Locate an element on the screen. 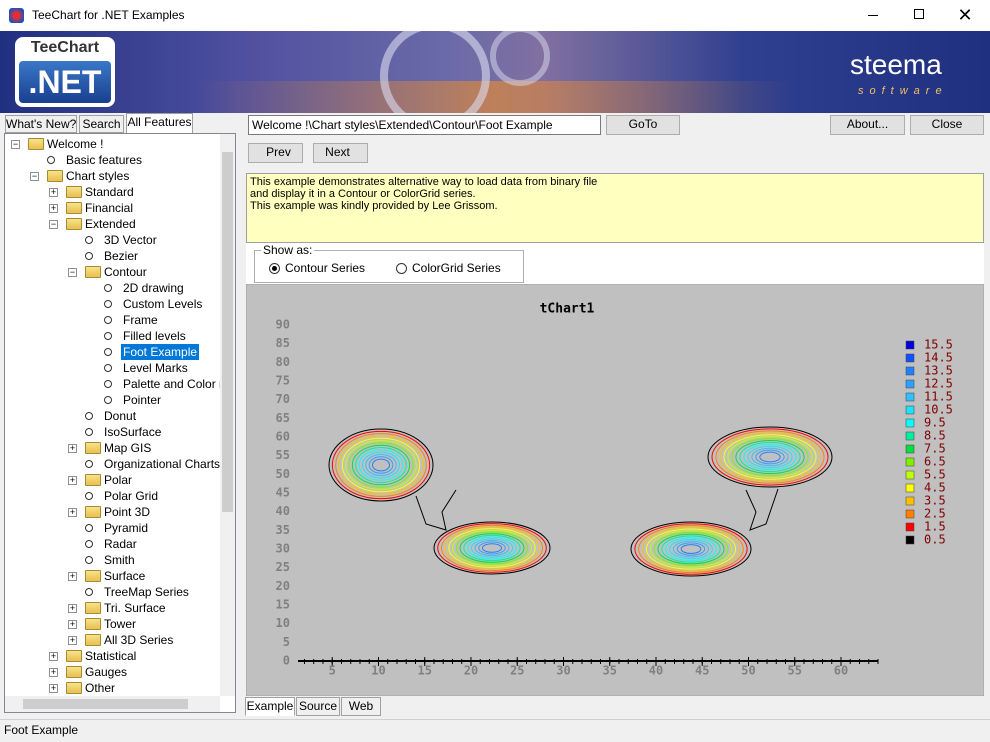 Image resolution: width=990 pixels, height=742 pixels. tree-label: Polar is located at coordinates (118, 480).